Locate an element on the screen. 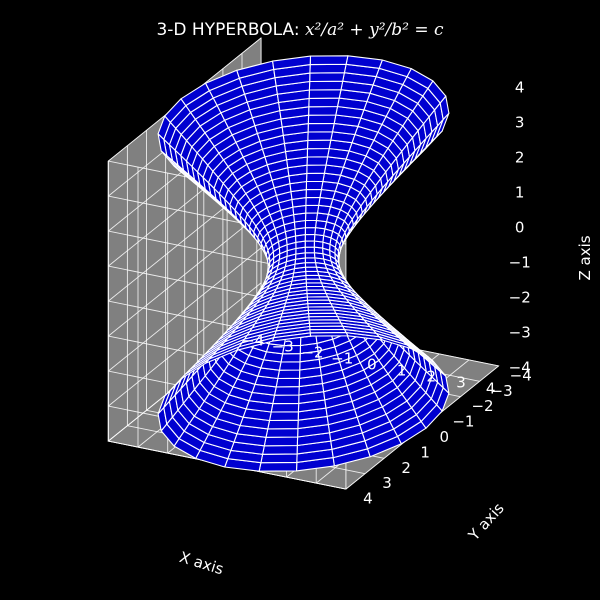 This screenshot has width=600, height=600. chart-title-equation: x²/a² + y²/b² = c is located at coordinates (374, 30).